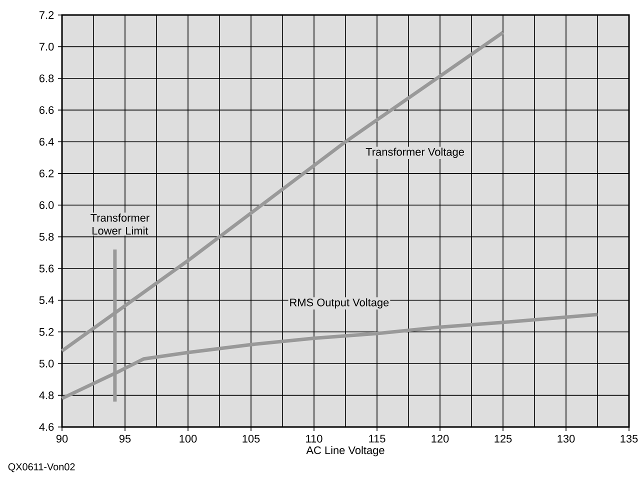 Image resolution: width=642 pixels, height=484 pixels. I want to click on text: RMS Output Voltage, so click(339, 303).